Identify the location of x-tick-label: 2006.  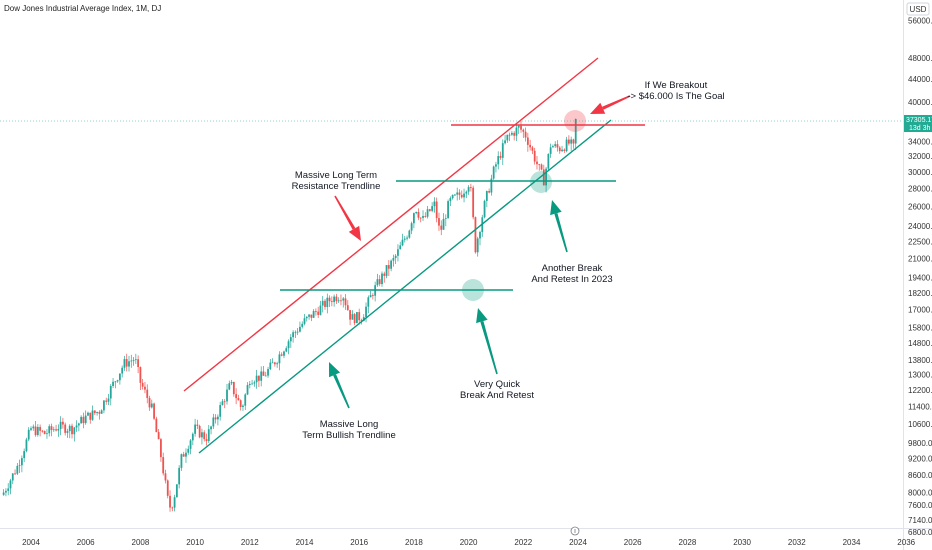
(86, 542).